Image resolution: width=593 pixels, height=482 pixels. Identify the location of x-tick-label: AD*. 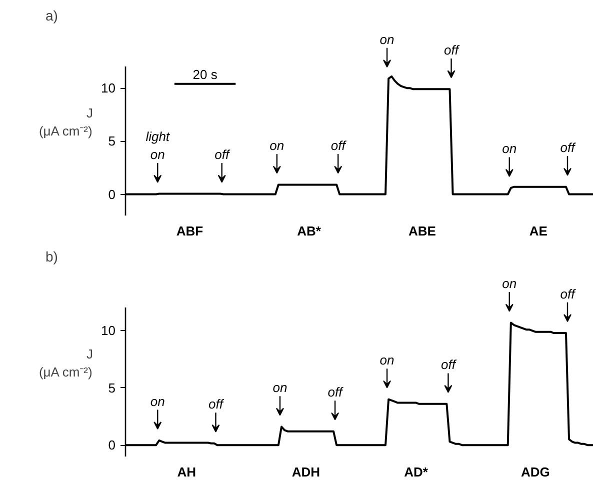
(416, 472).